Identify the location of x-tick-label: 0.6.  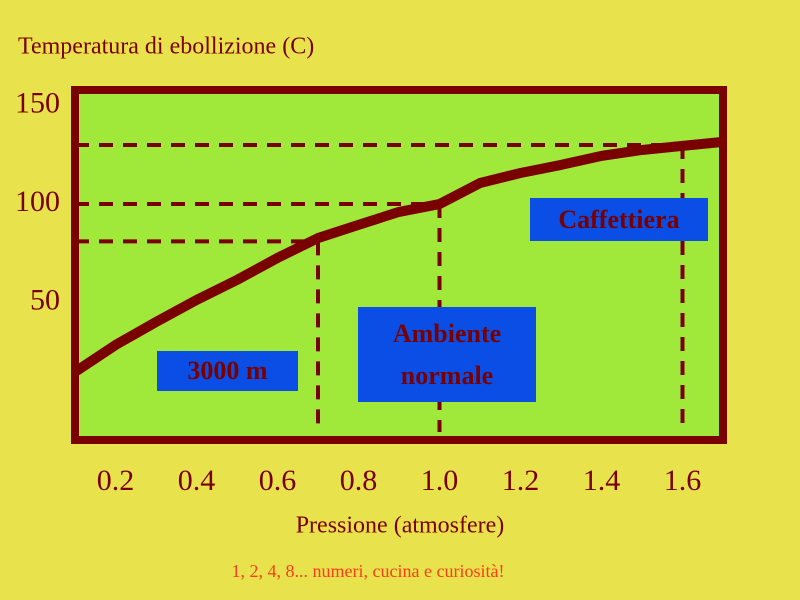
(278, 480).